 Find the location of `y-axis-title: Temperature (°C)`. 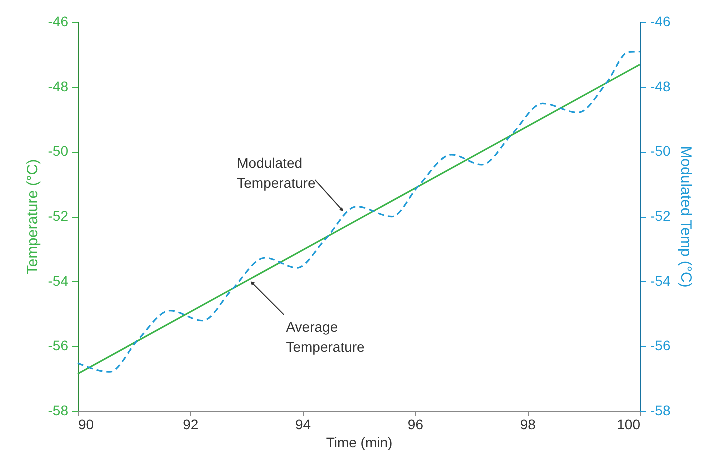

y-axis-title: Temperature (°C) is located at coordinates (33, 217).